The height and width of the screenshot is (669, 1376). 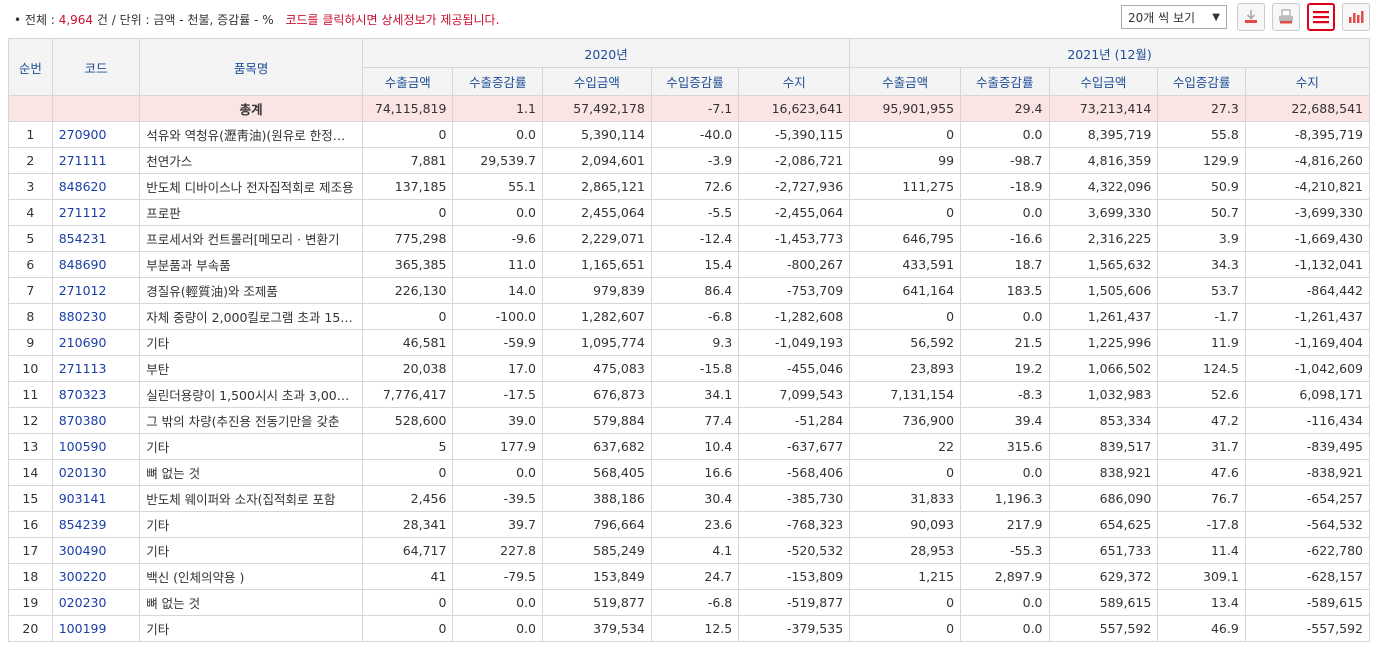 I want to click on code-link: 870323, so click(x=96, y=394).